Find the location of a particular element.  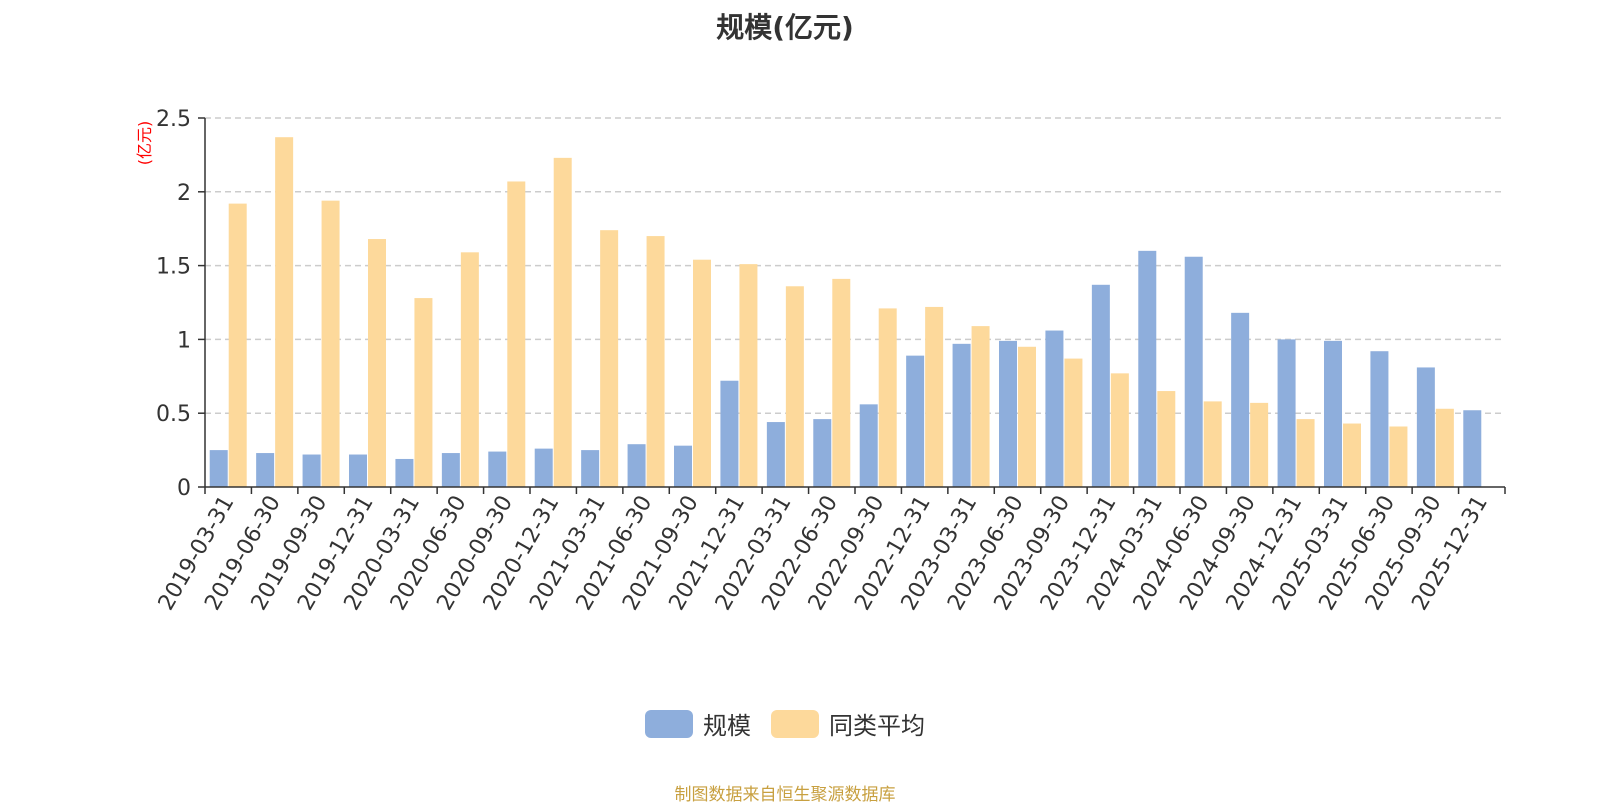

y-tick-label: 2 is located at coordinates (184, 193).